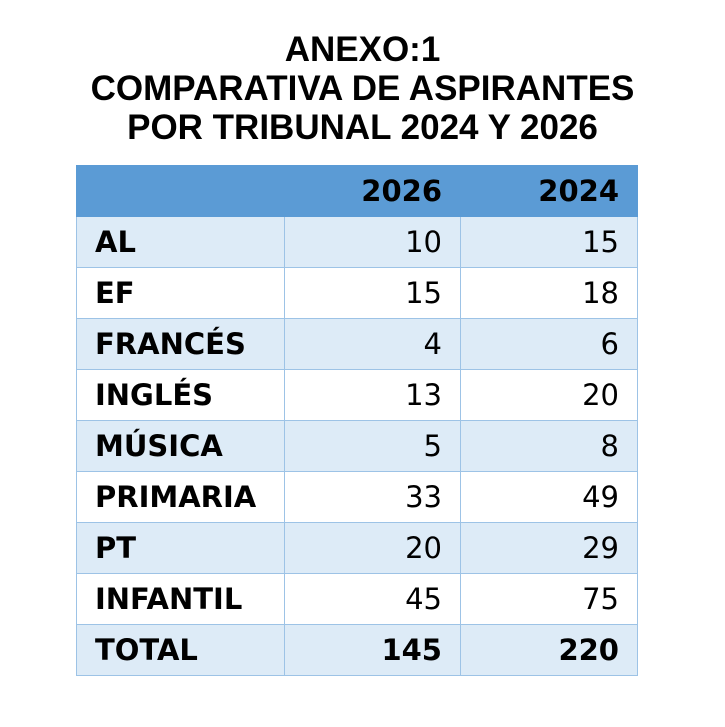 The image size is (725, 727). What do you see at coordinates (549, 344) in the screenshot?
I see `value-2024: 6` at bounding box center [549, 344].